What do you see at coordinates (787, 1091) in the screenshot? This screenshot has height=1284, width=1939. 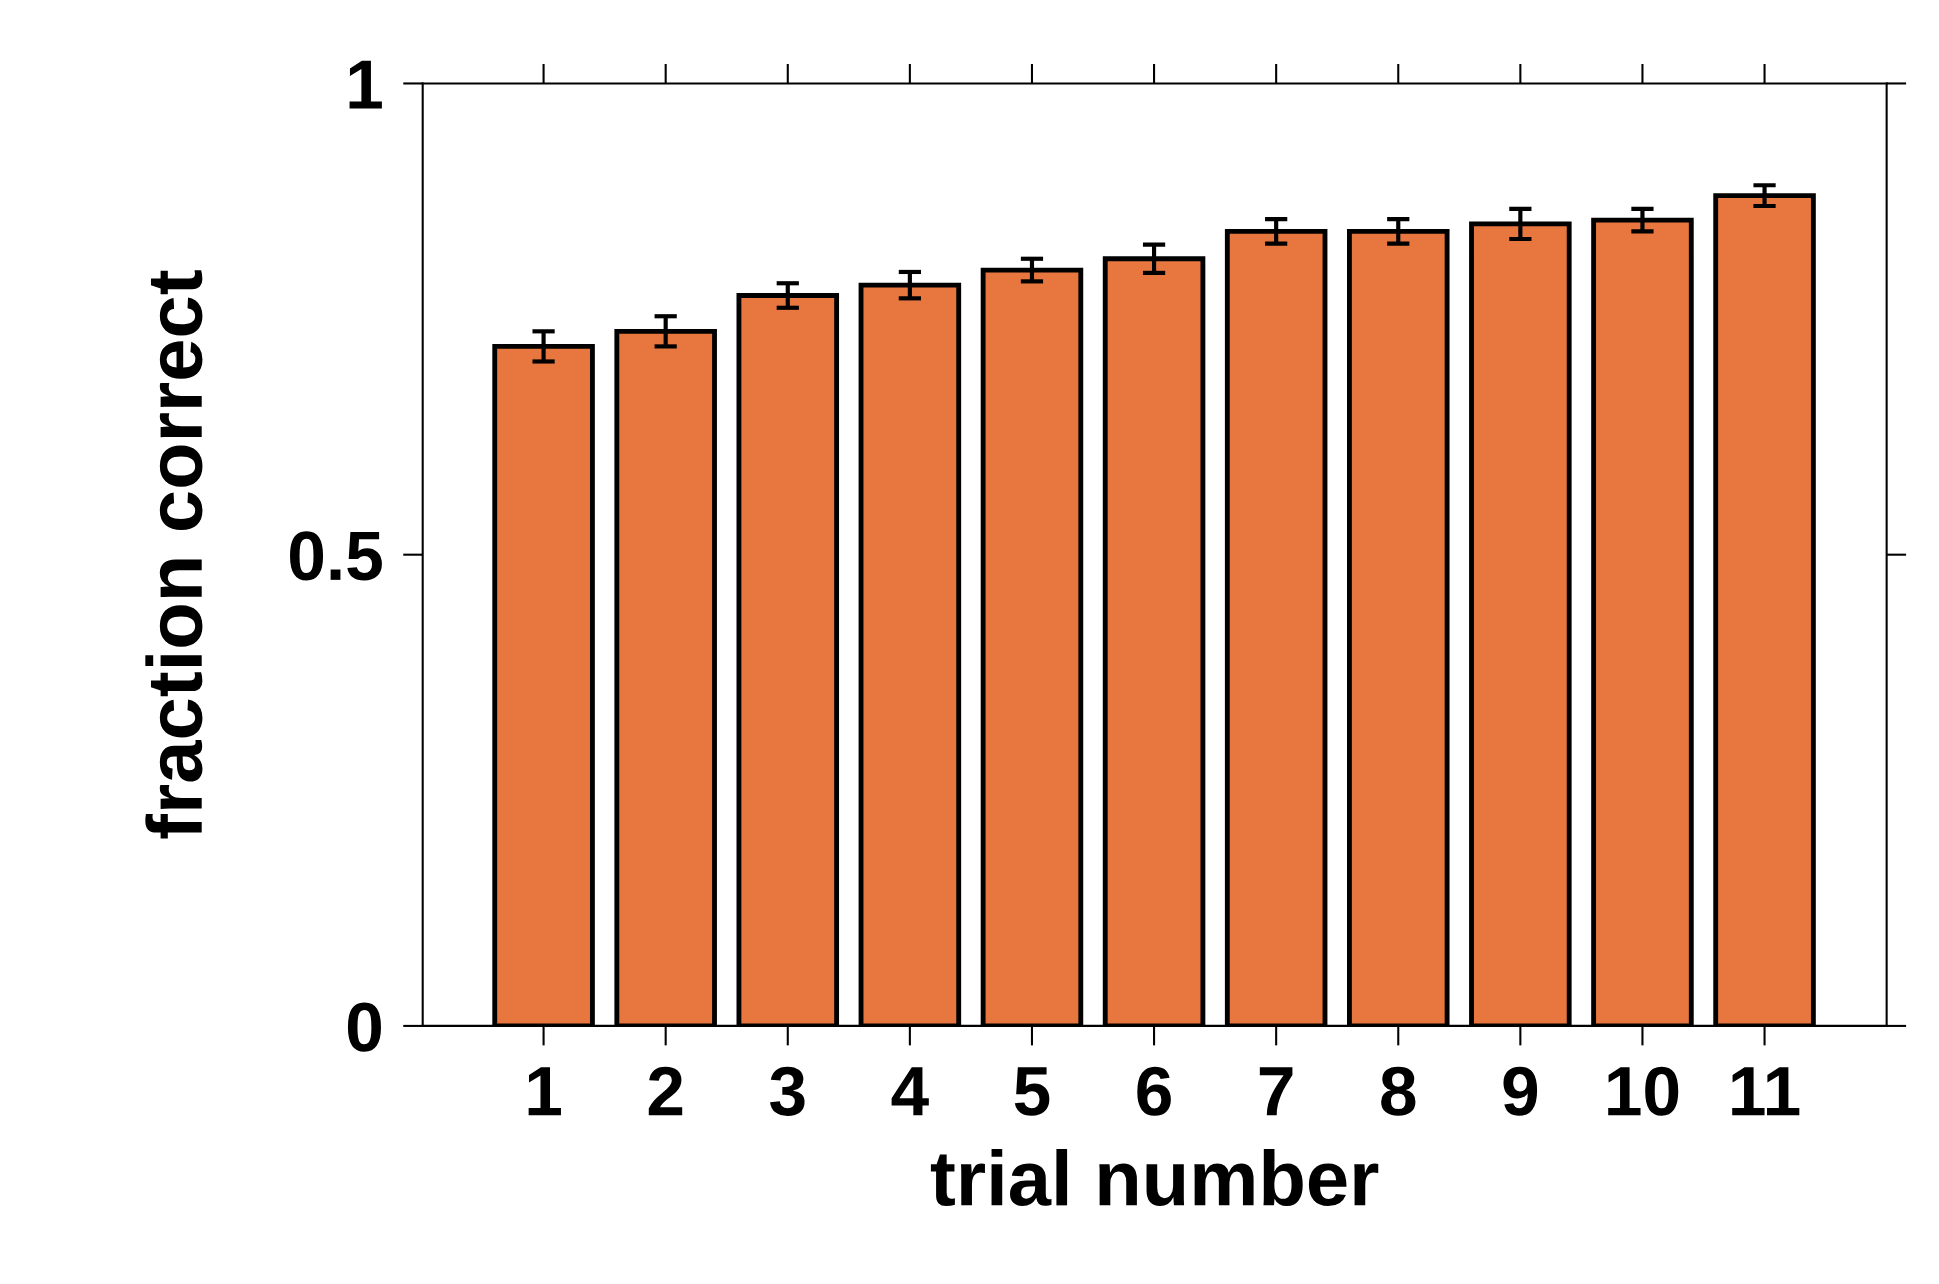 I see `x-tick-label: 3` at bounding box center [787, 1091].